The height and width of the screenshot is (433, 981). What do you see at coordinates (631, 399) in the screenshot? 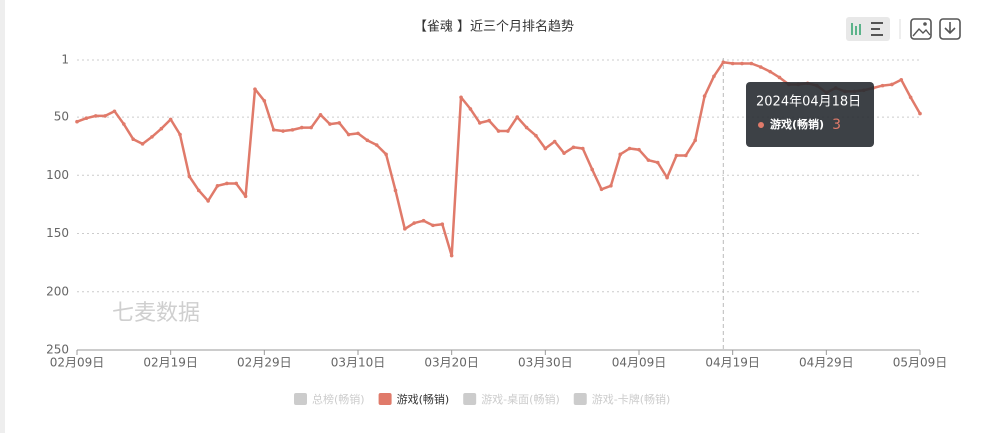
I see `legend-label: 游戏-卡牌(畅销)` at bounding box center [631, 399].